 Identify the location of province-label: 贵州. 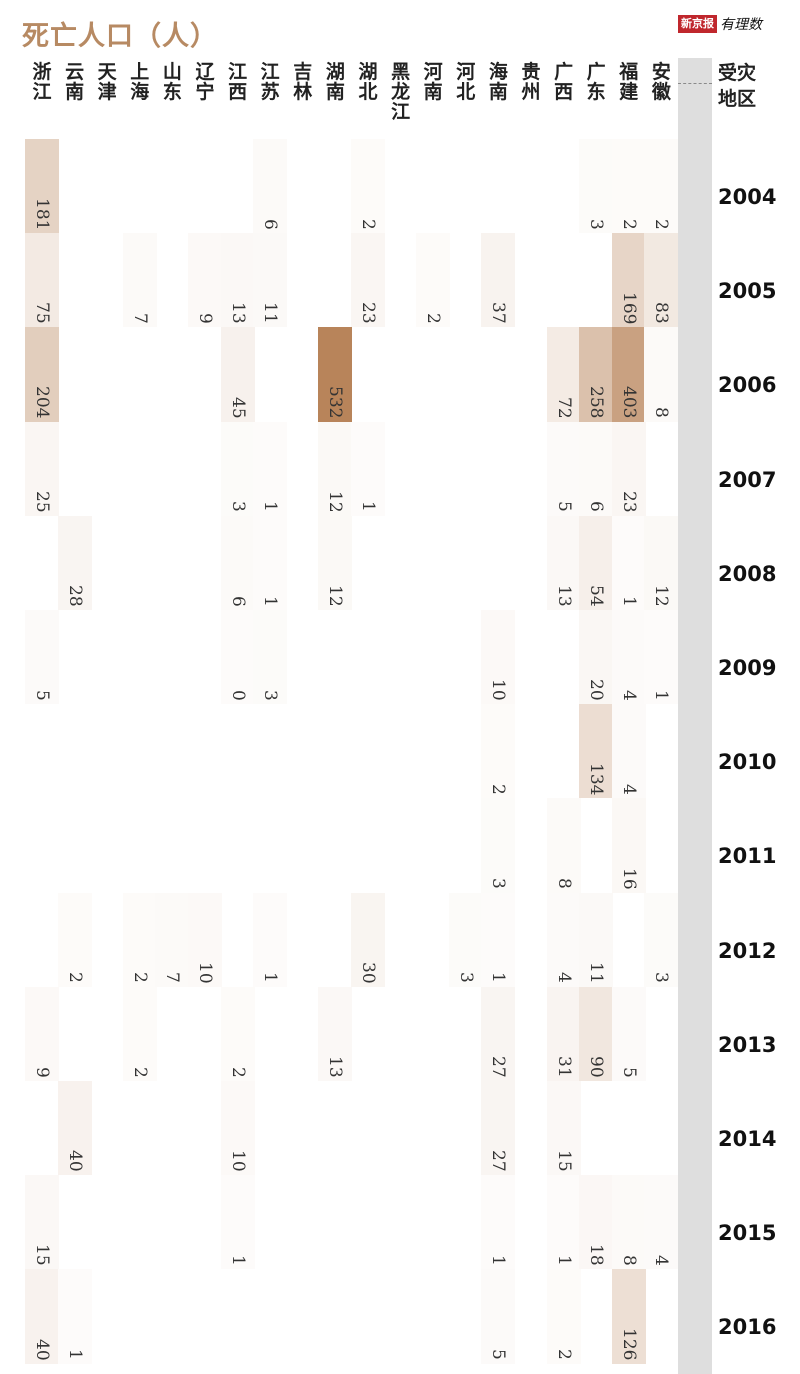
(531, 82).